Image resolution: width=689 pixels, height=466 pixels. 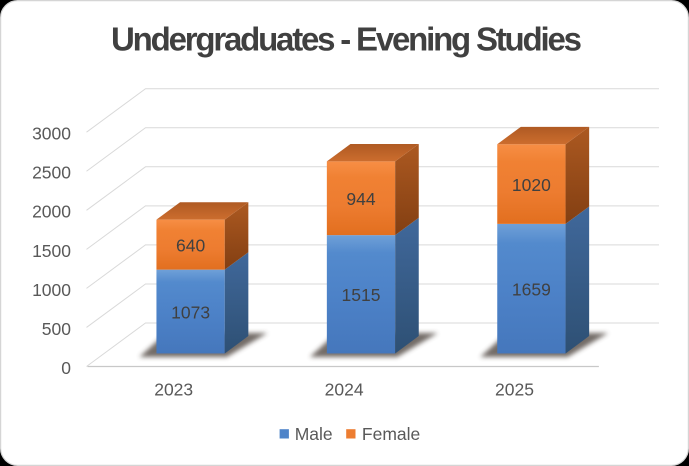 I want to click on svg-text: 0, so click(x=66, y=368).